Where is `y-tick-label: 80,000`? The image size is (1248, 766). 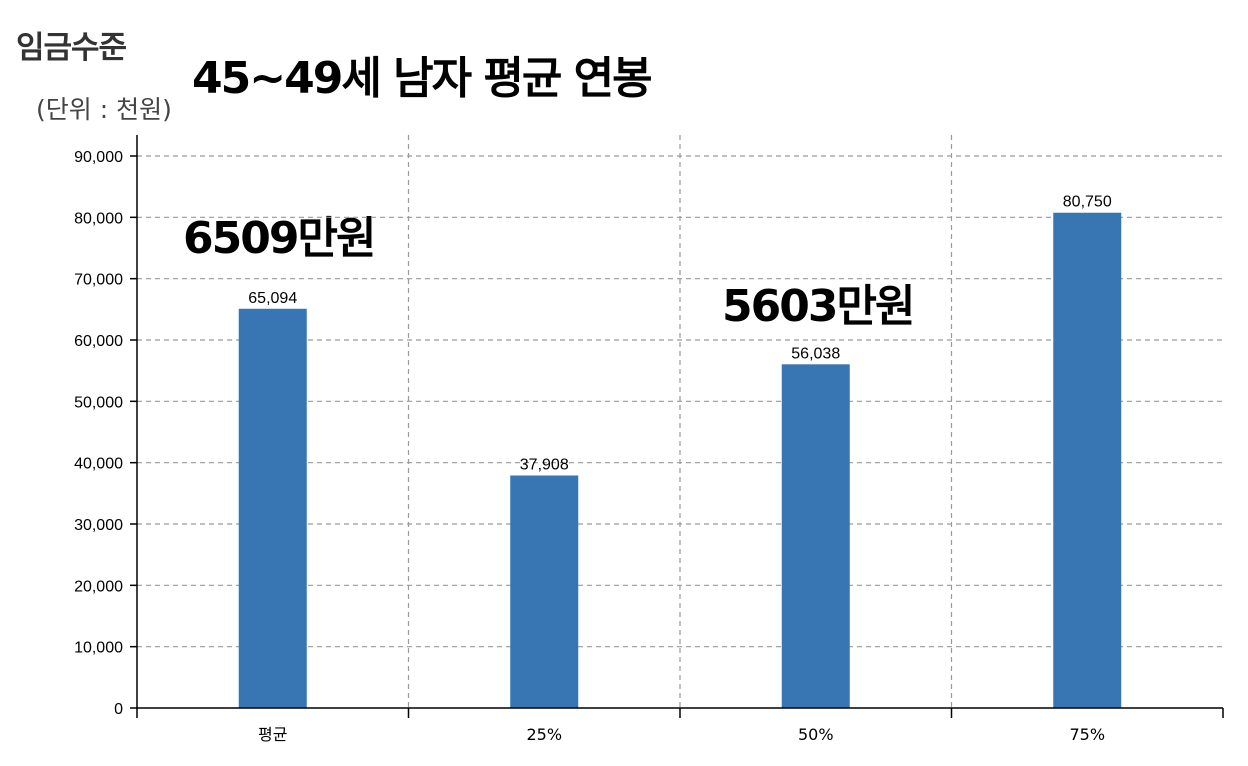
y-tick-label: 80,000 is located at coordinates (98, 218).